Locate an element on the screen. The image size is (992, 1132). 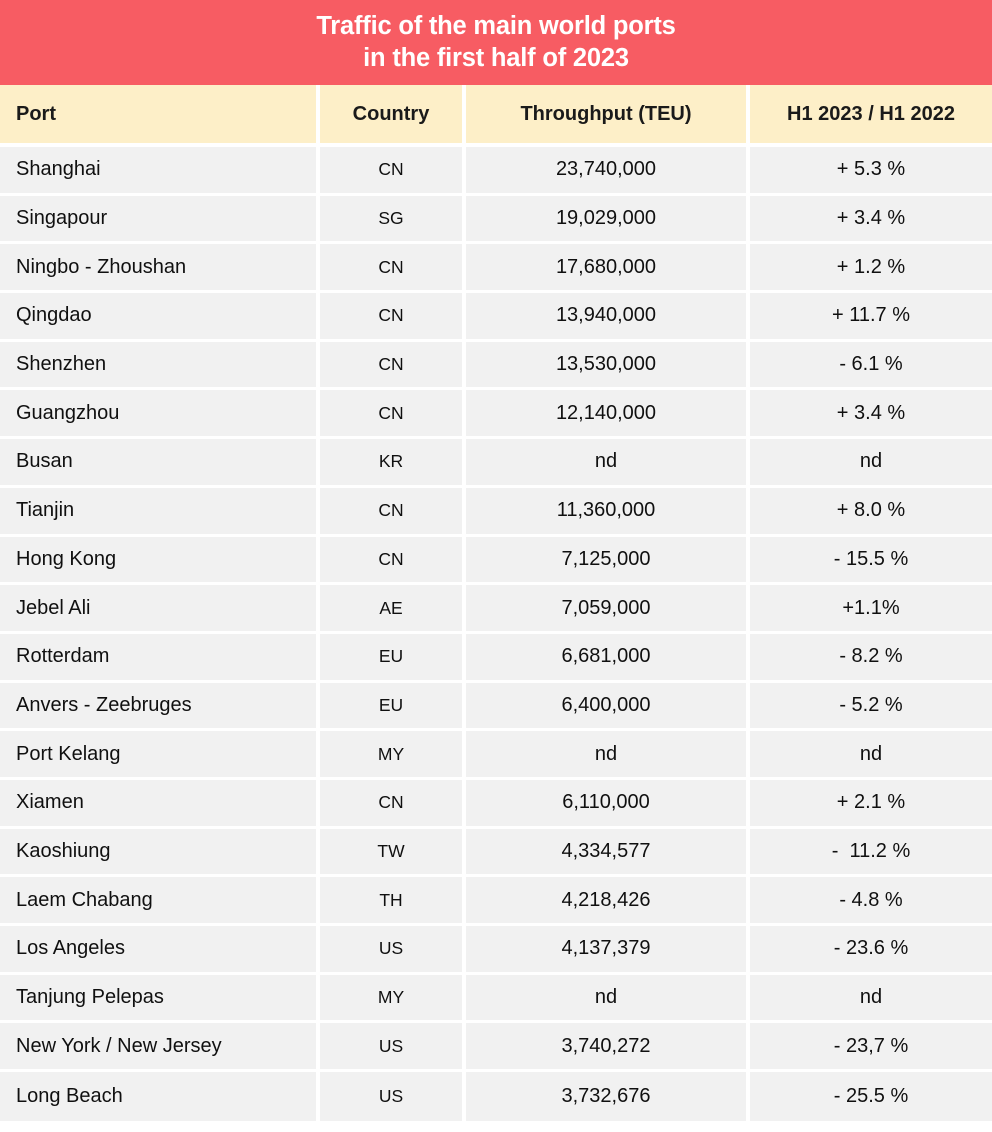
cell-port: Rotterdam is located at coordinates (160, 658).